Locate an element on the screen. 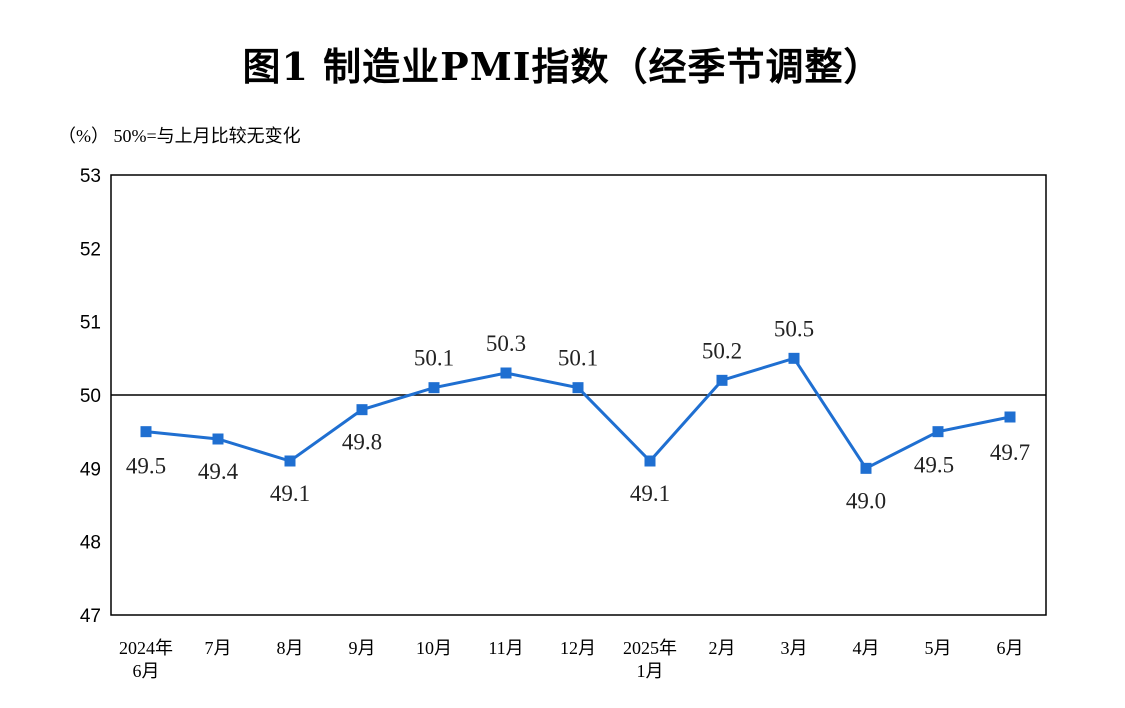  y-tick-label: 51 is located at coordinates (90, 323).